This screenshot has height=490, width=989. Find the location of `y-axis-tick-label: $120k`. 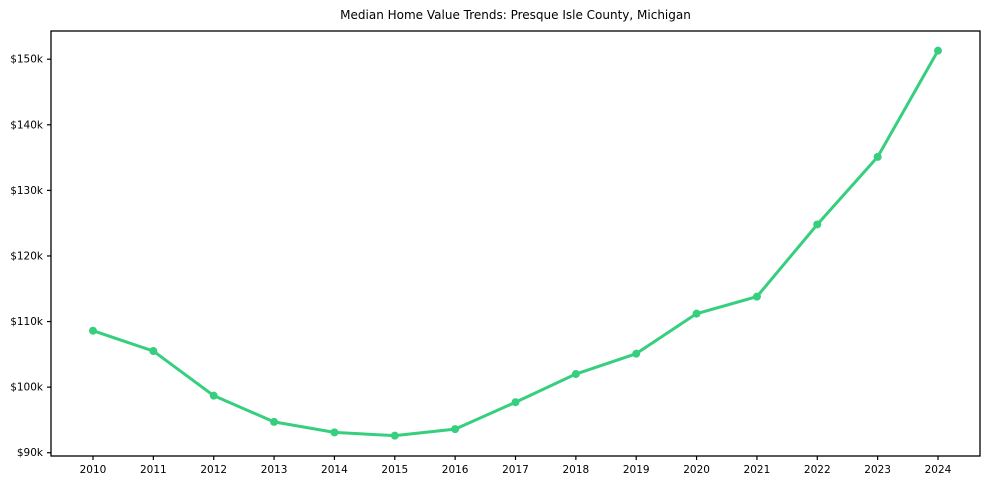

y-axis-tick-label: $120k is located at coordinates (27, 256).